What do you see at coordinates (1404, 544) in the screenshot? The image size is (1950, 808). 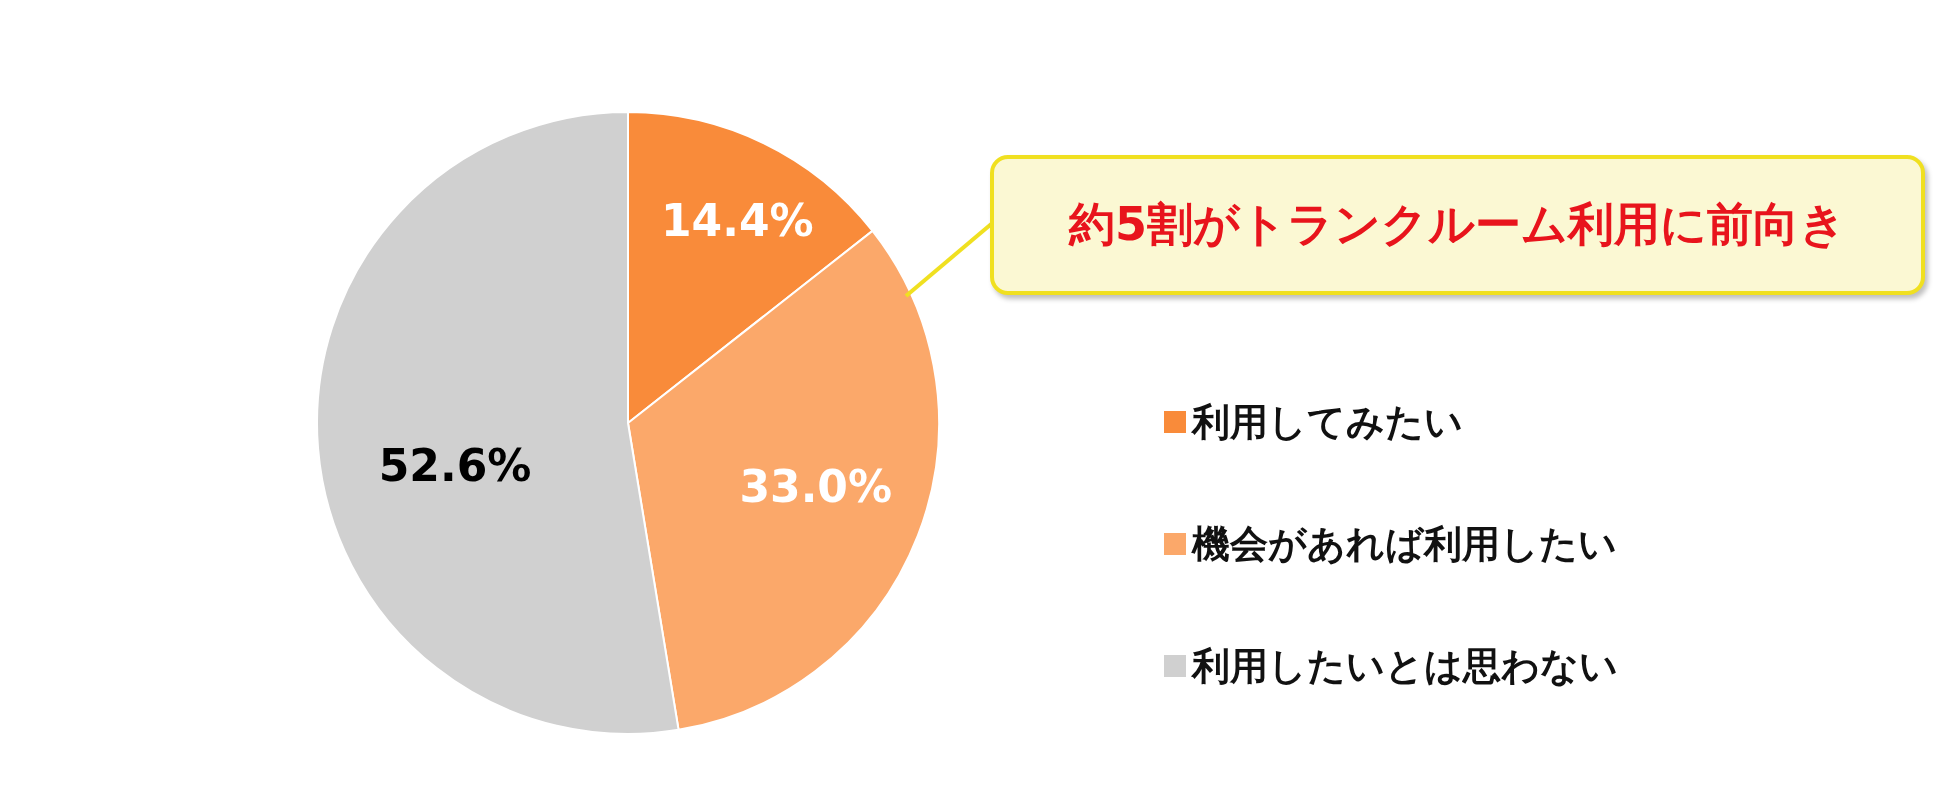 I see `legend-label: 機会があれば利用したい` at bounding box center [1404, 544].